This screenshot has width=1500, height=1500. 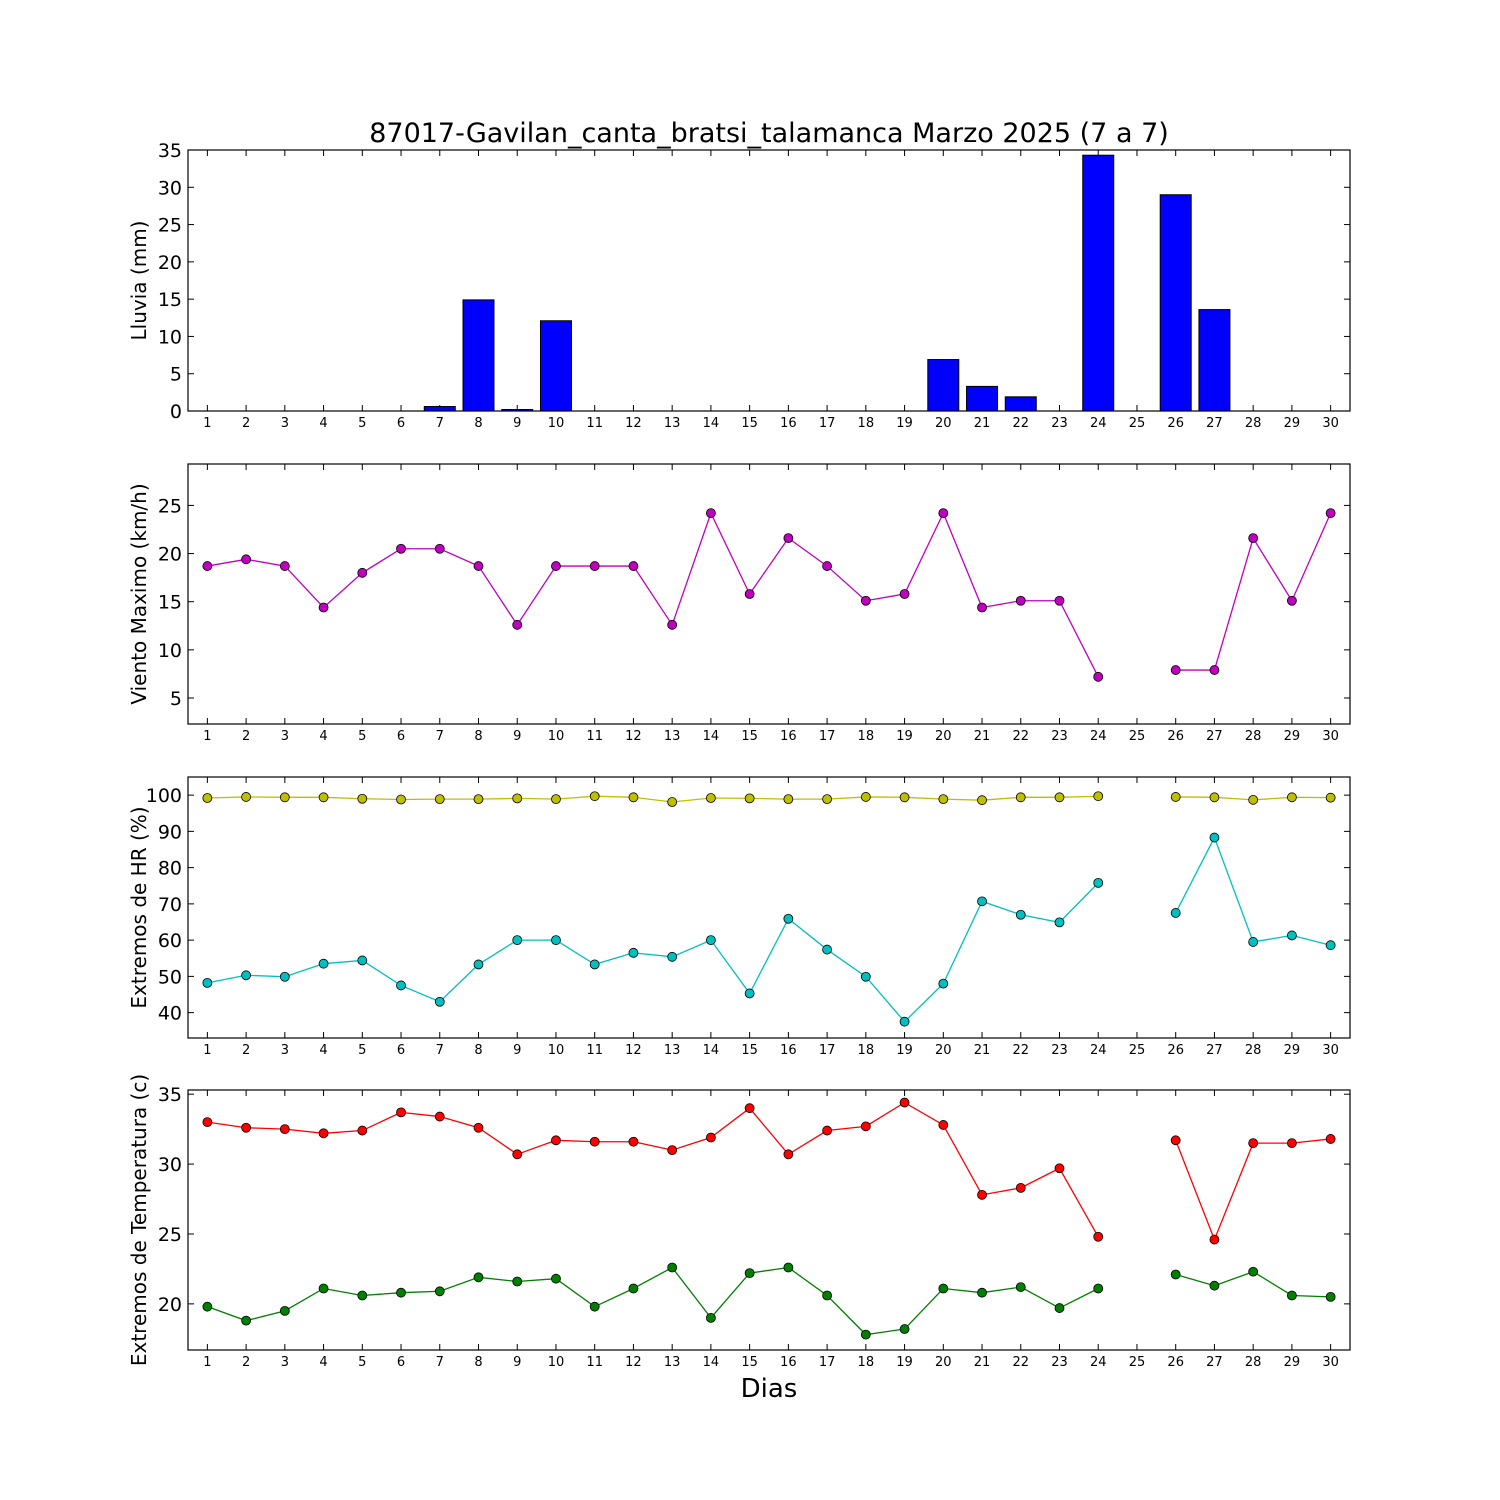 What do you see at coordinates (1059, 736) in the screenshot?
I see `x-tick-label: 23` at bounding box center [1059, 736].